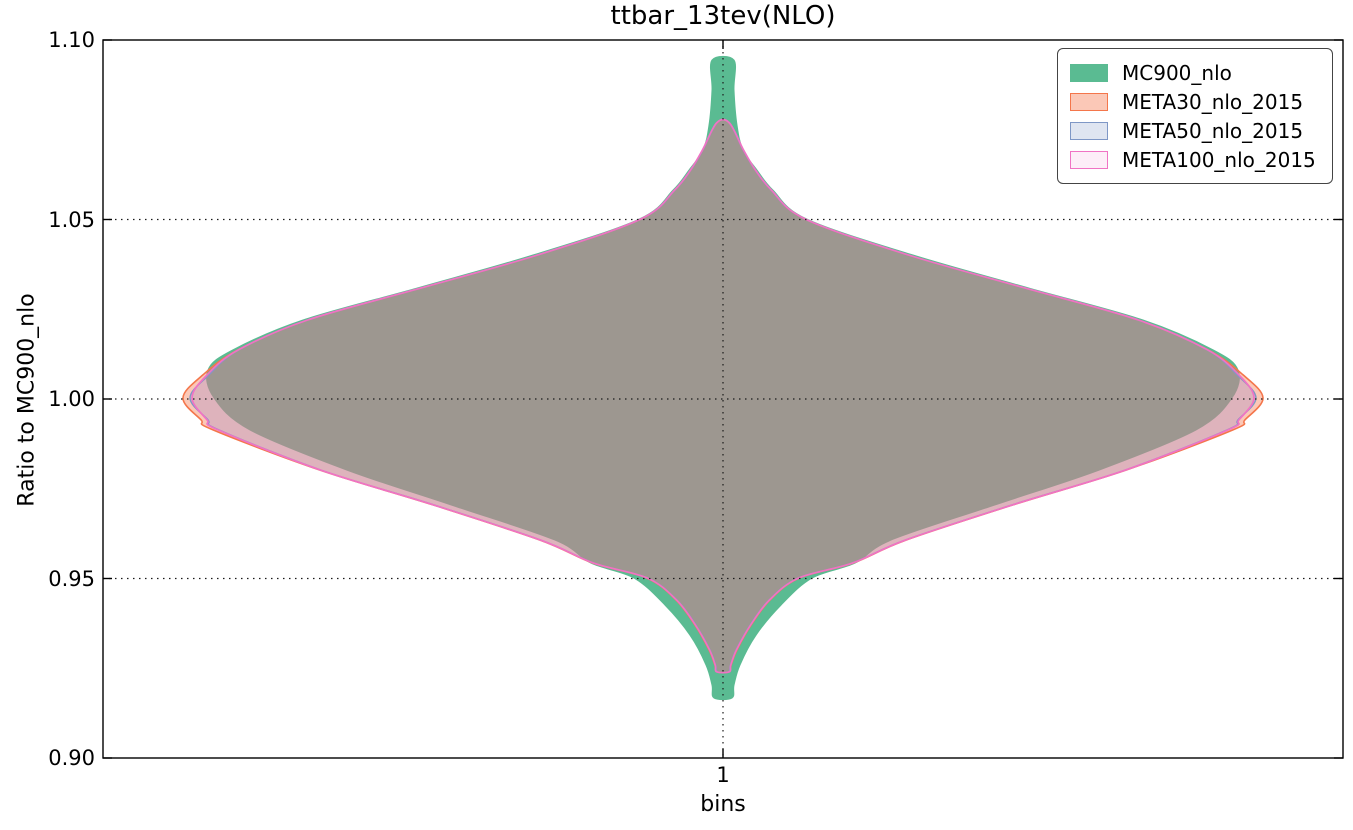 The width and height of the screenshot is (1353, 830). What do you see at coordinates (71, 399) in the screenshot?
I see `y-tick-label: 1.00` at bounding box center [71, 399].